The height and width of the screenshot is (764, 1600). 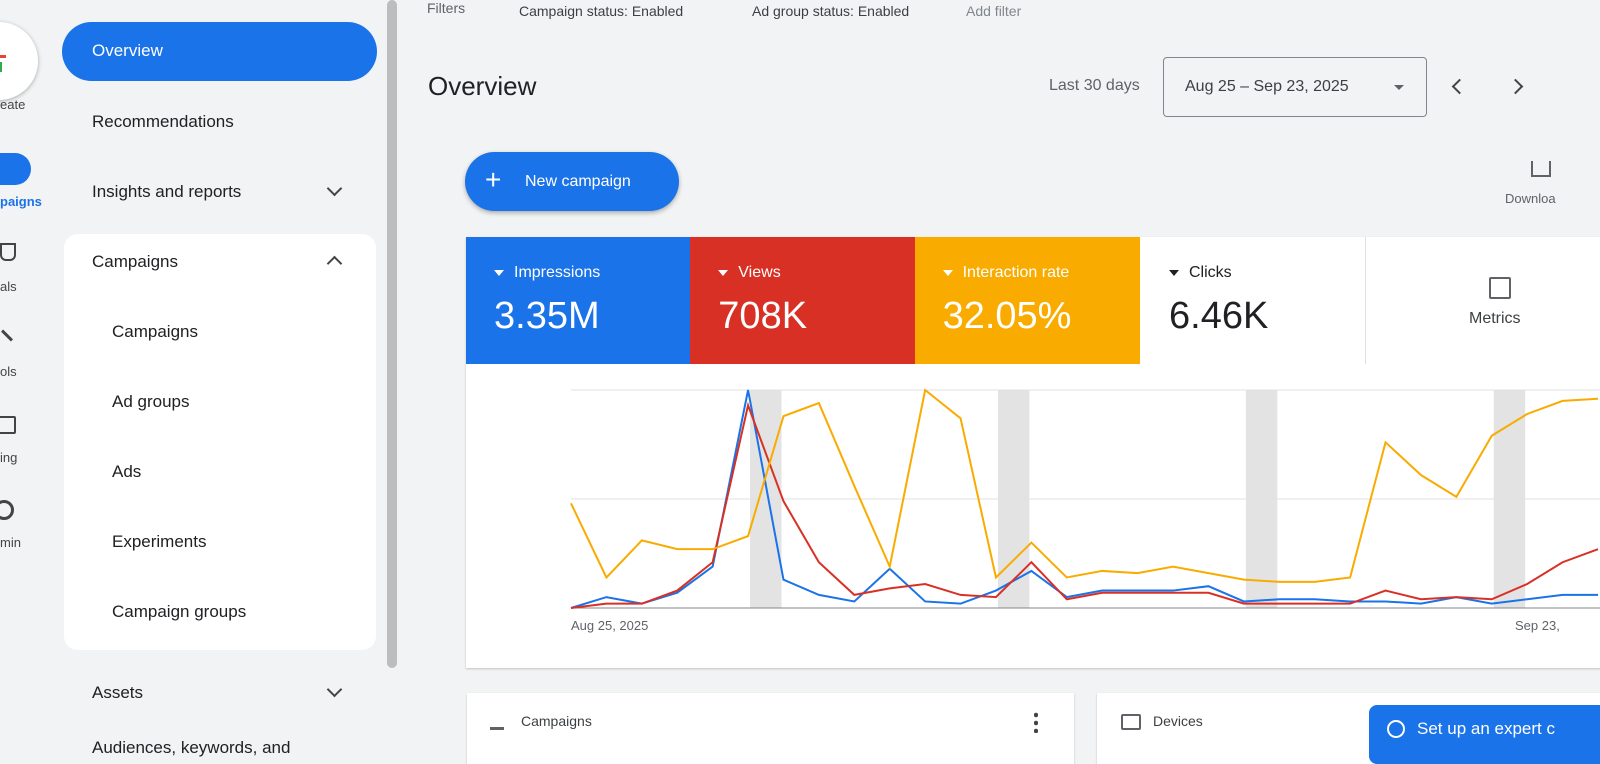 What do you see at coordinates (1486, 728) in the screenshot?
I see `expert-label: Set up an expert c` at bounding box center [1486, 728].